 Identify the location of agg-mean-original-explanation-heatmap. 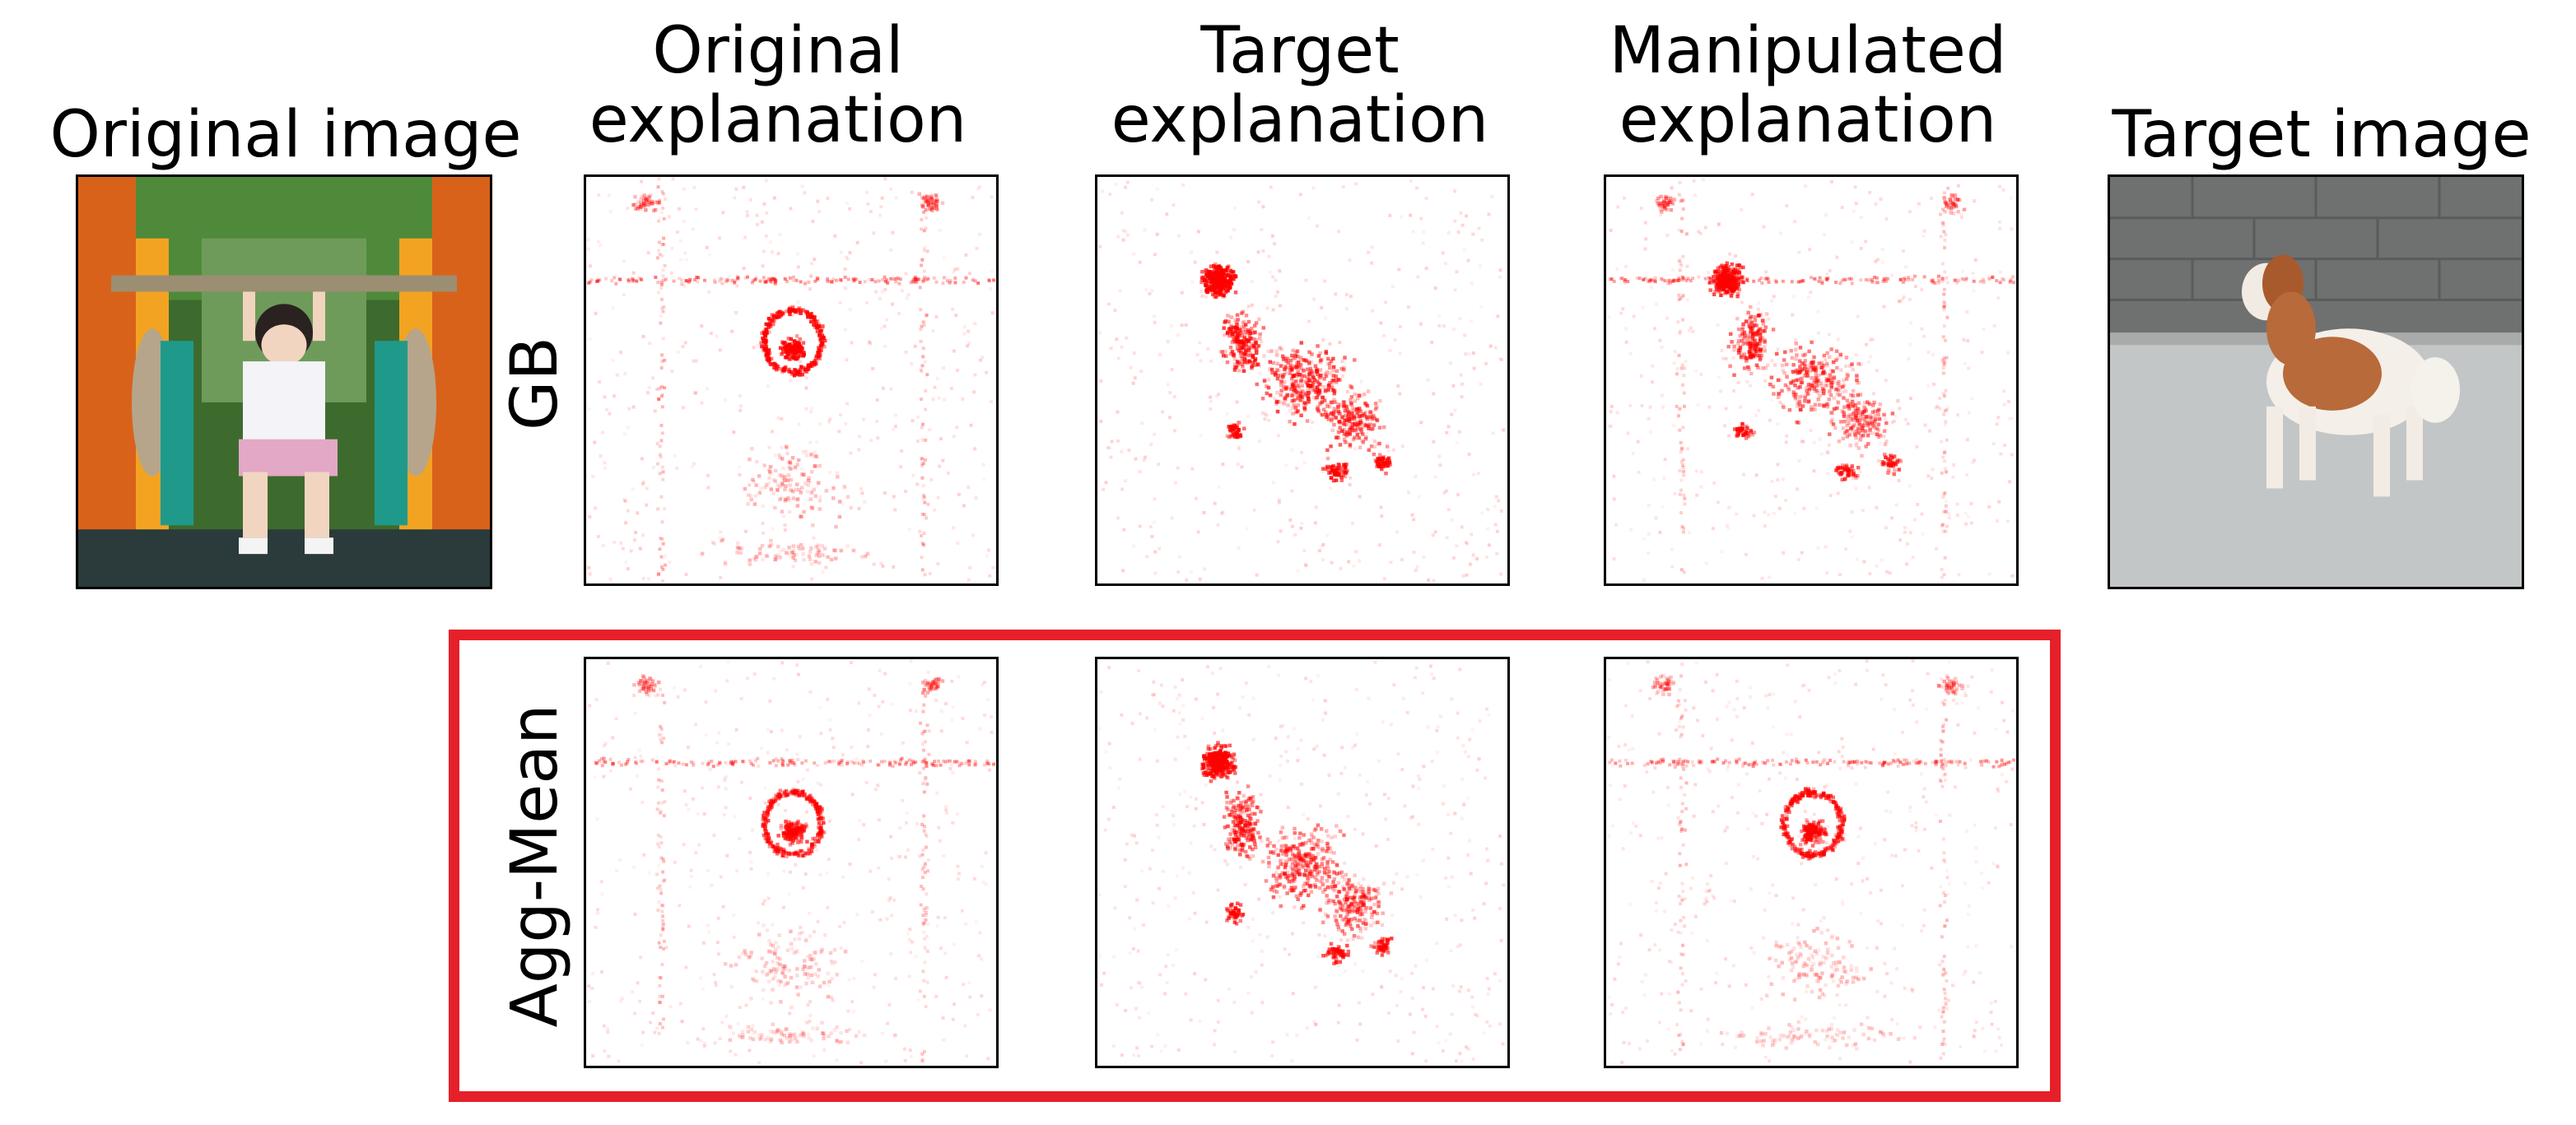
(791, 862).